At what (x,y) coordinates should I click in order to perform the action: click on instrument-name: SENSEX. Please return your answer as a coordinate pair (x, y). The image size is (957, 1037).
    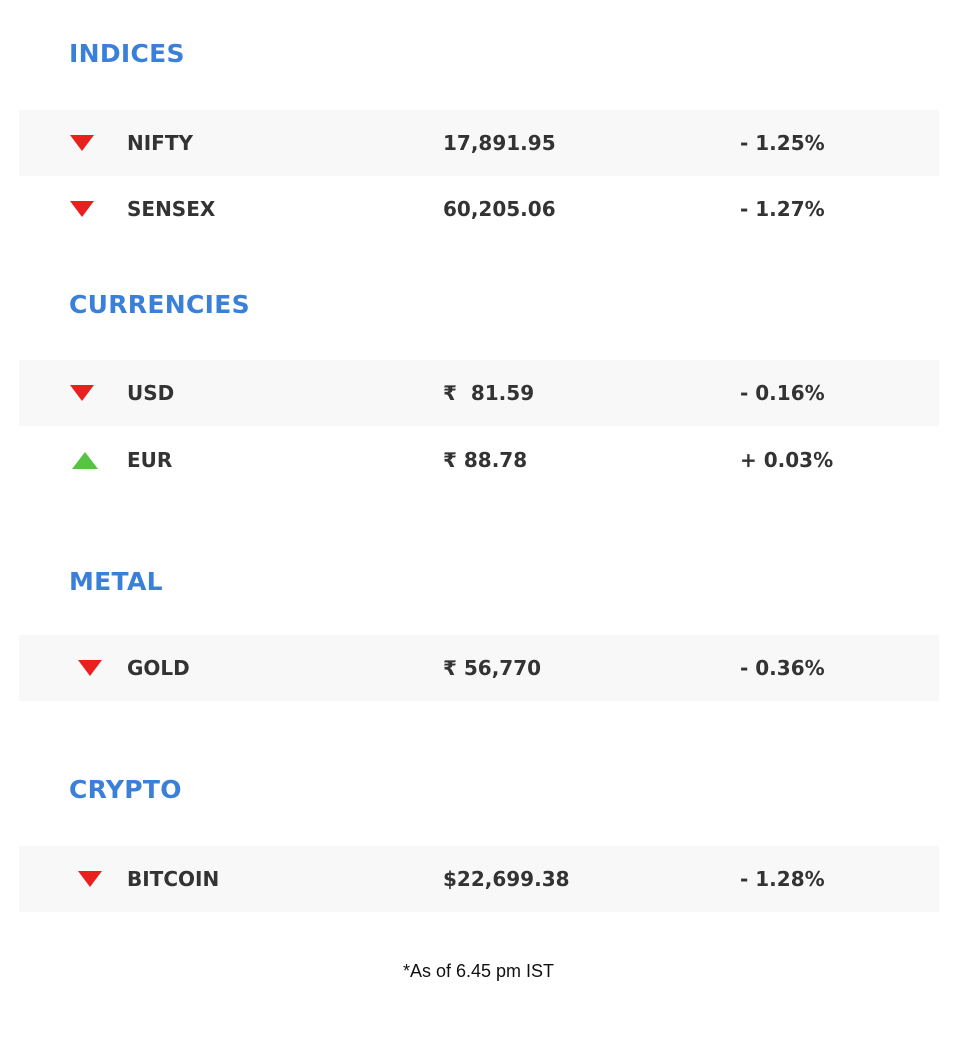
    Looking at the image, I should click on (171, 209).